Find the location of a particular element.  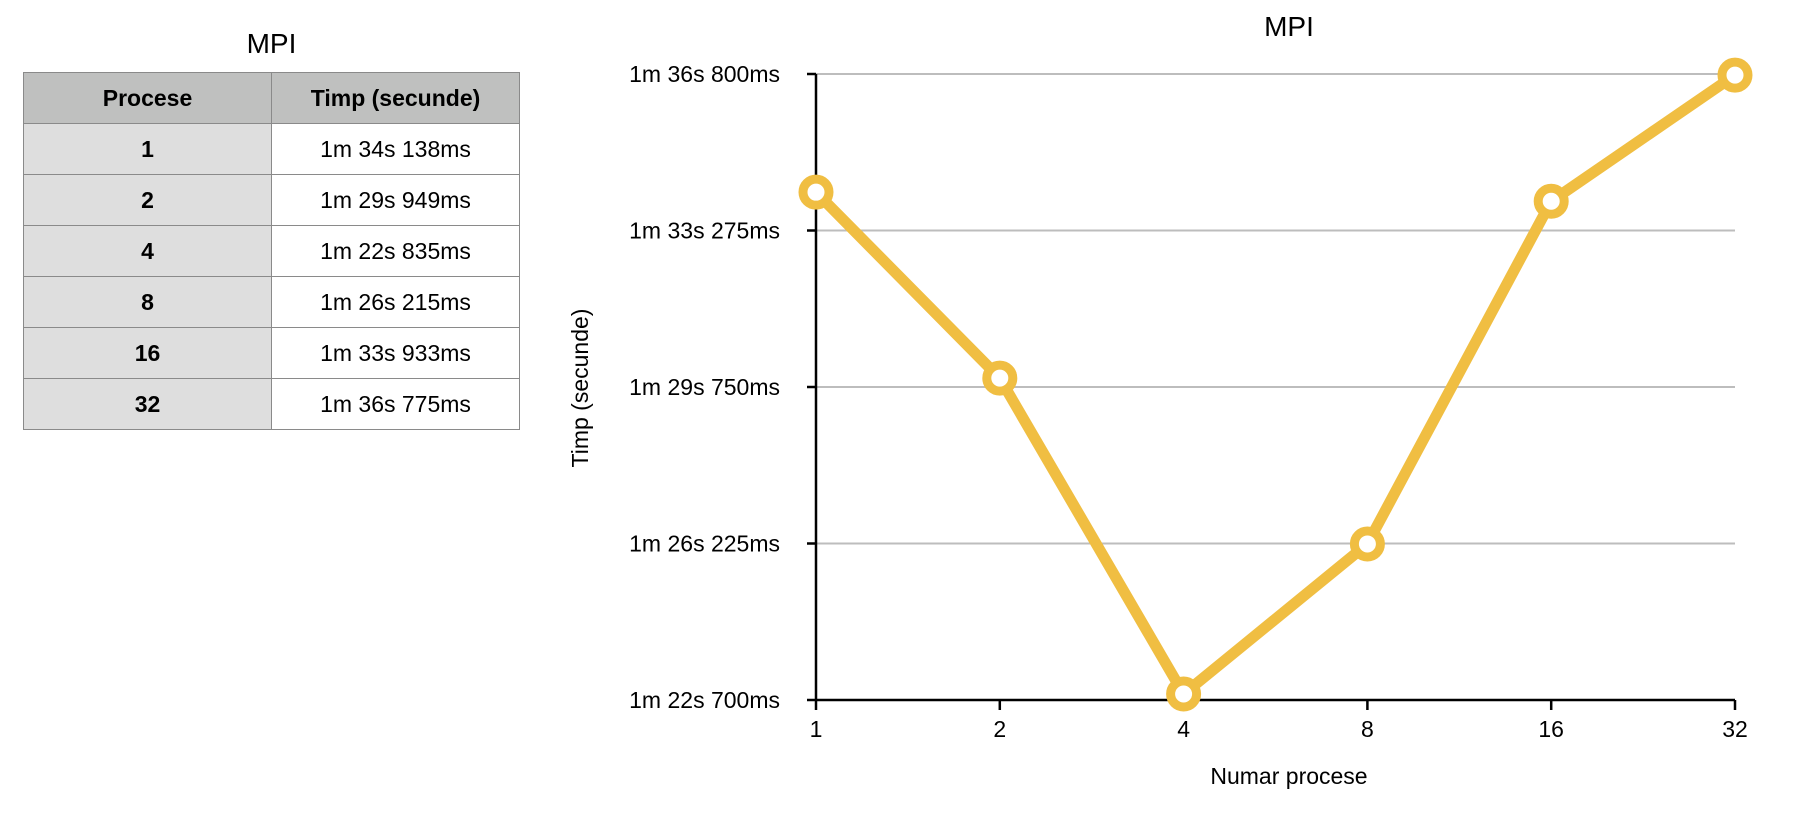

table-title: MPI is located at coordinates (271, 43).